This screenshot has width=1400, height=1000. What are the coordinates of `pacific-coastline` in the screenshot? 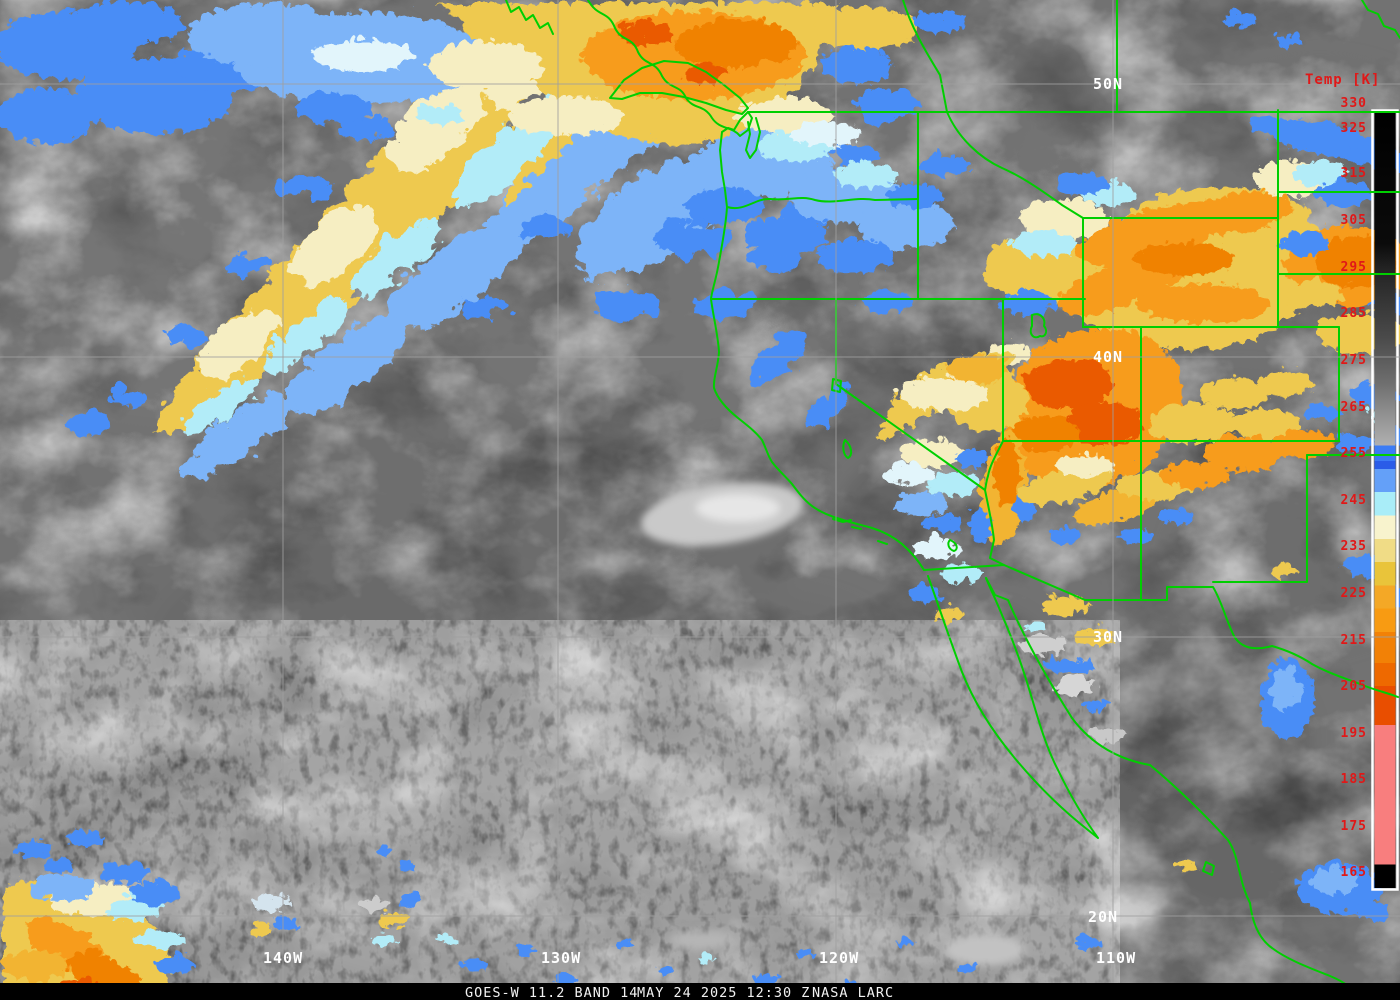 It's located at (817, 341).